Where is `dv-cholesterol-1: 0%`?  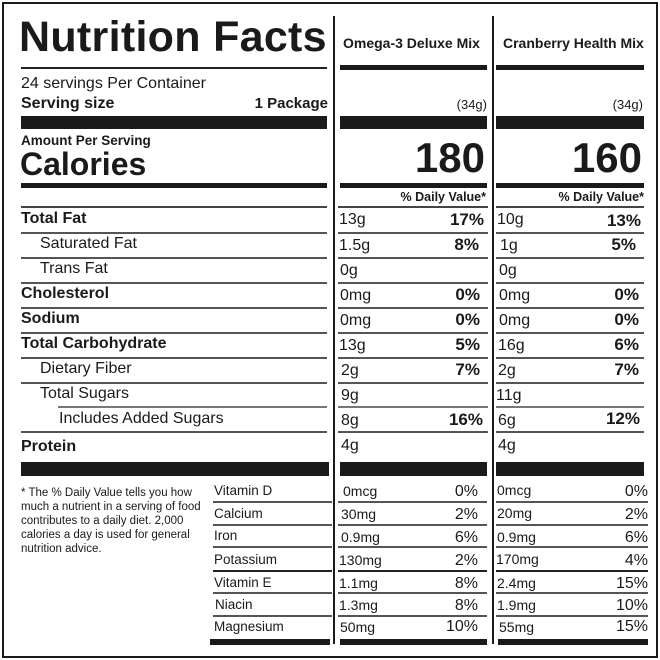
dv-cholesterol-1: 0% is located at coordinates (467, 294).